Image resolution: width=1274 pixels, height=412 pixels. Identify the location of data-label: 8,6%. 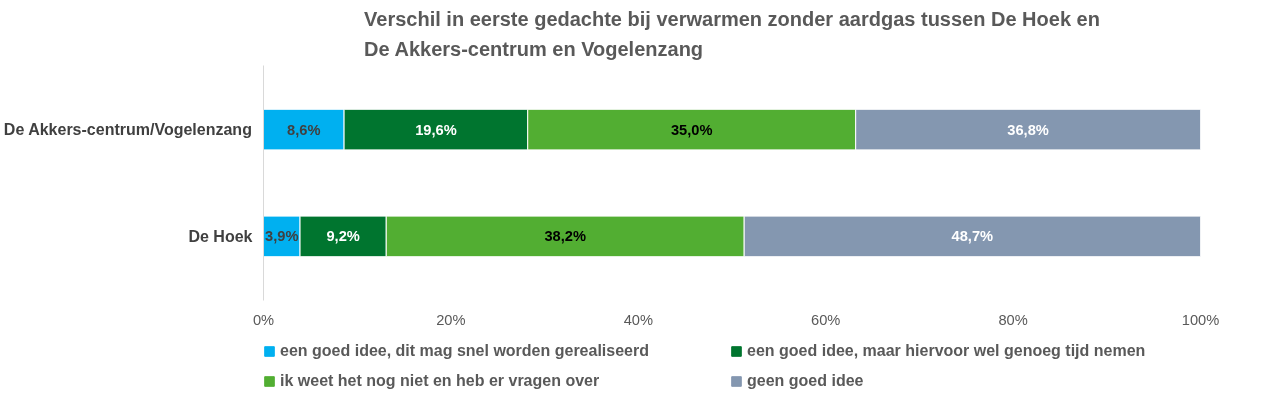
(304, 129).